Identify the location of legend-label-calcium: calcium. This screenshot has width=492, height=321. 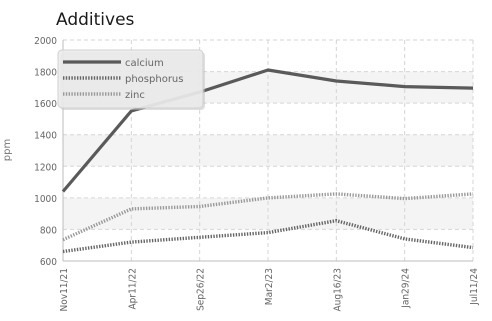
(144, 63).